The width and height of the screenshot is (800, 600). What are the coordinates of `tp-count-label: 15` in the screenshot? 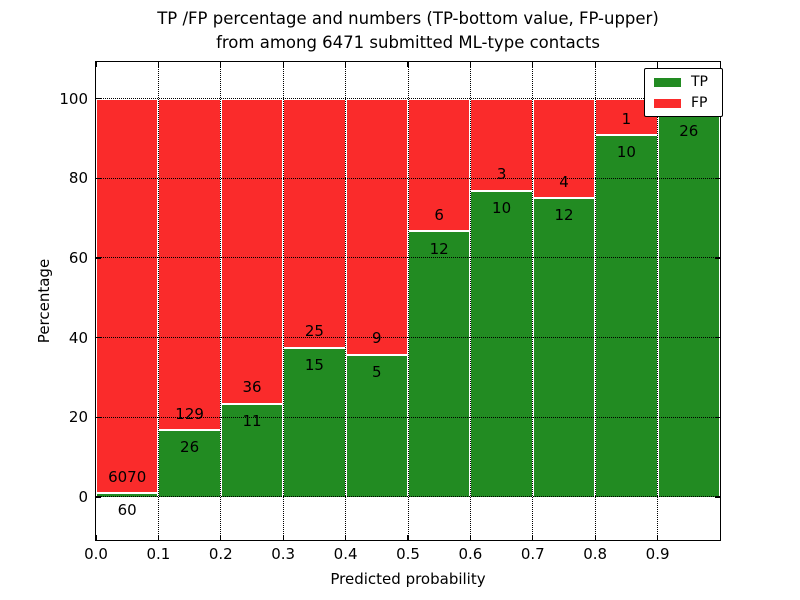 It's located at (314, 364).